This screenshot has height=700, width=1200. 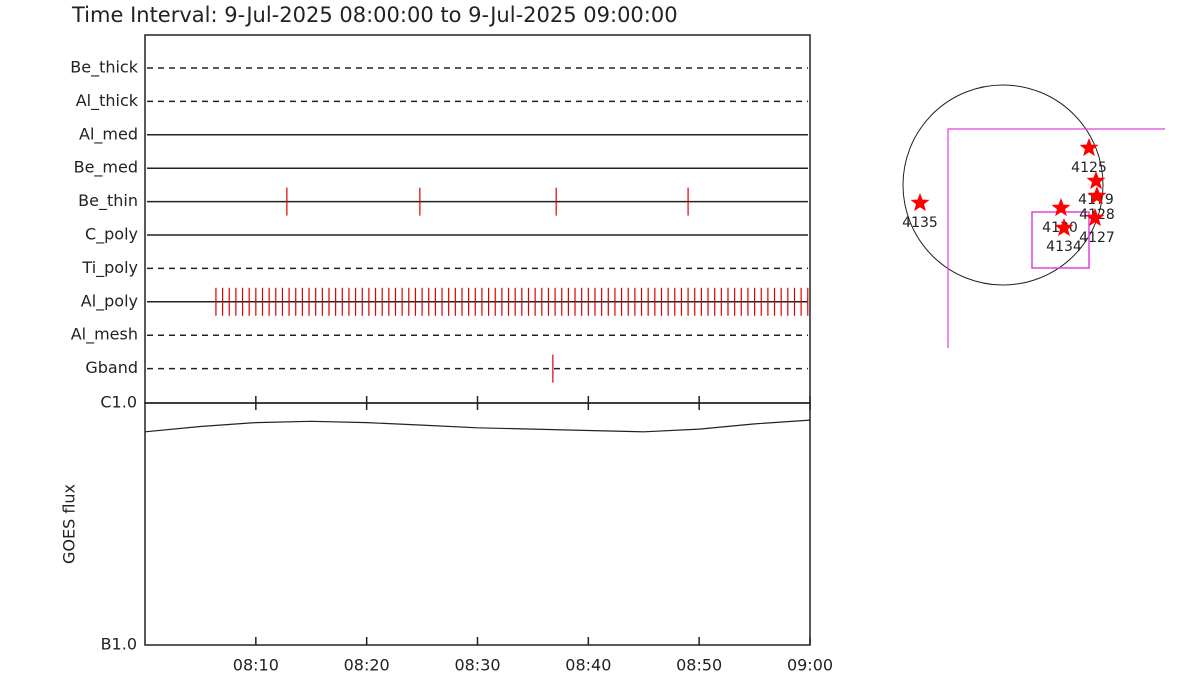 What do you see at coordinates (699, 665) in the screenshot?
I see `x-tick-label: 08:50` at bounding box center [699, 665].